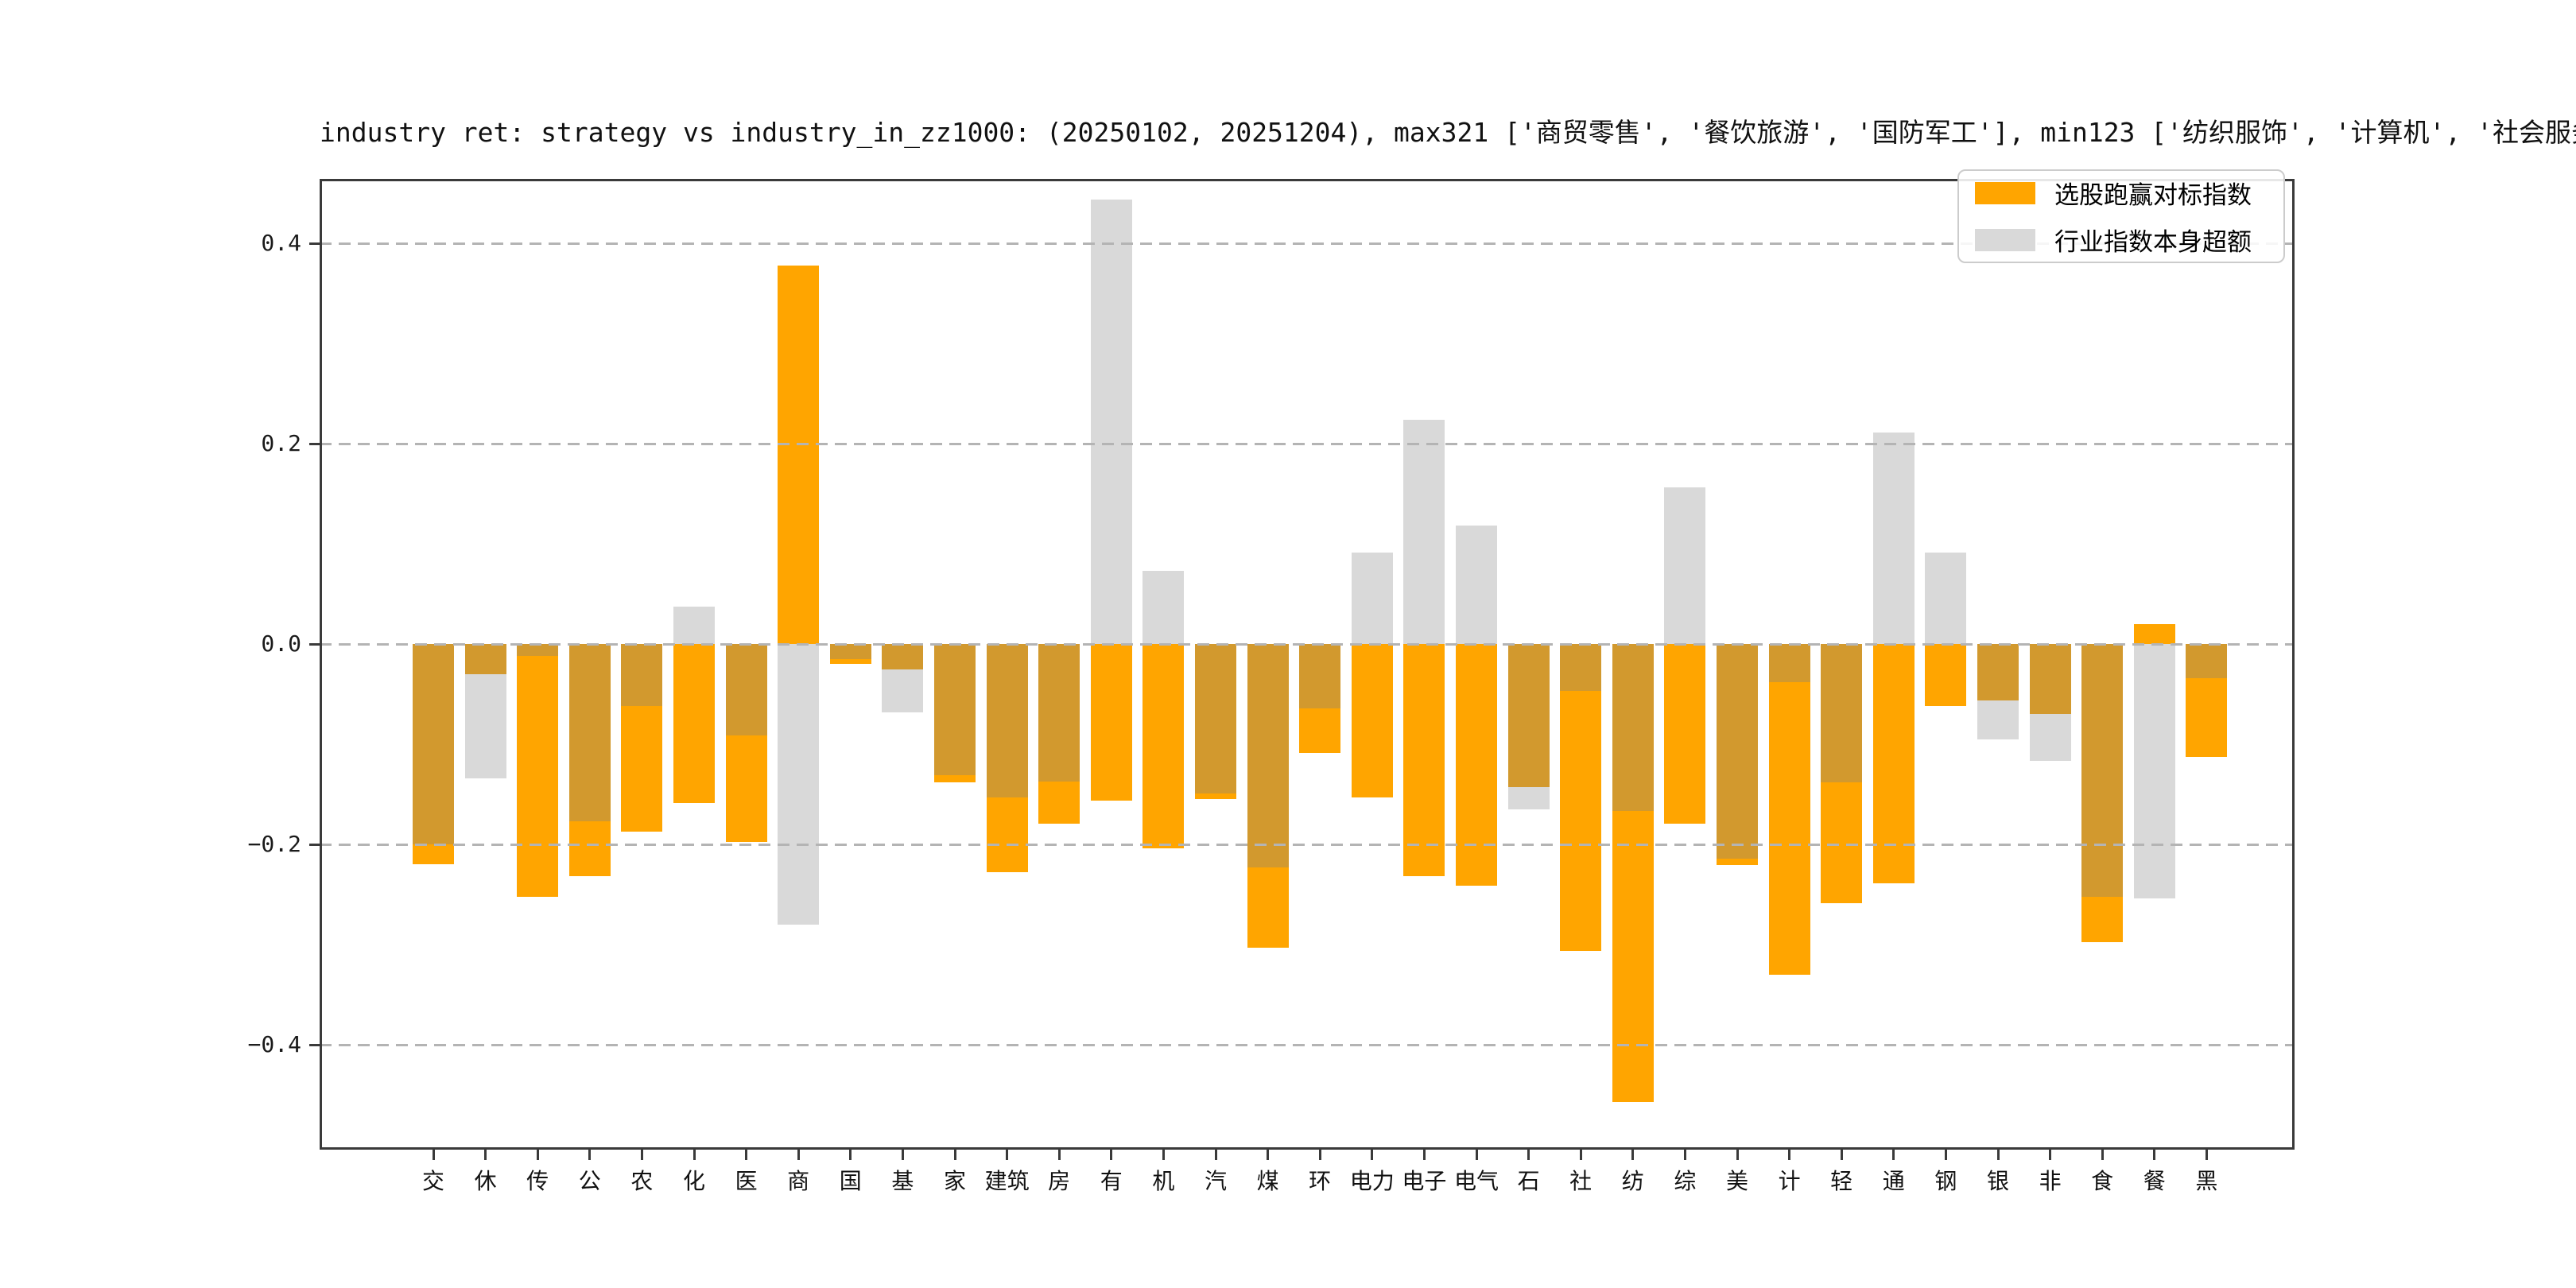 This screenshot has width=2576, height=1288. I want to click on xtick-label-电气: 电气, so click(1476, 1181).